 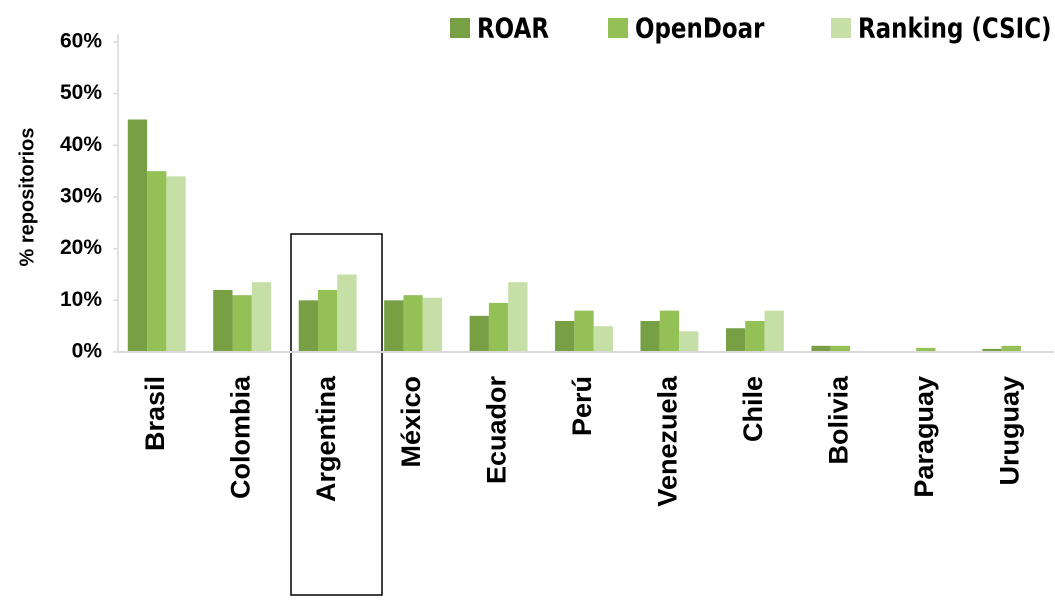 What do you see at coordinates (326, 438) in the screenshot?
I see `x-tick-label: Argentina` at bounding box center [326, 438].